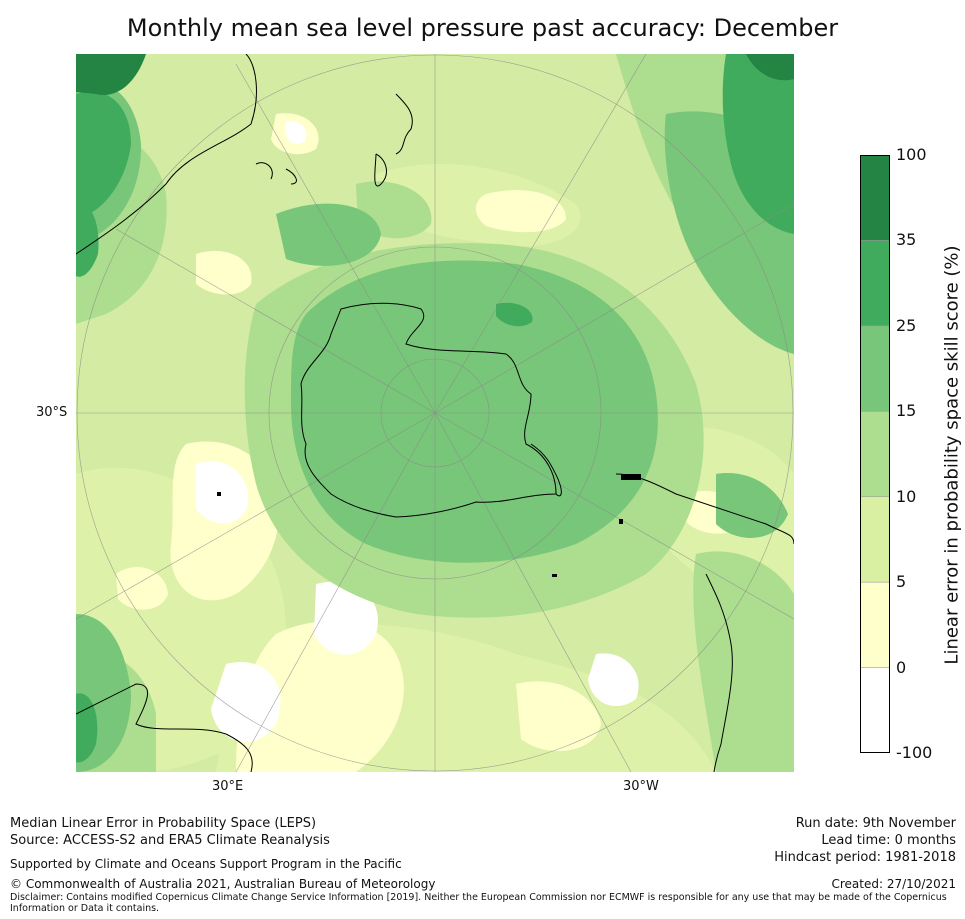 This screenshot has height=919, width=965. I want to click on colorbar-tick-label: 10, so click(906, 496).